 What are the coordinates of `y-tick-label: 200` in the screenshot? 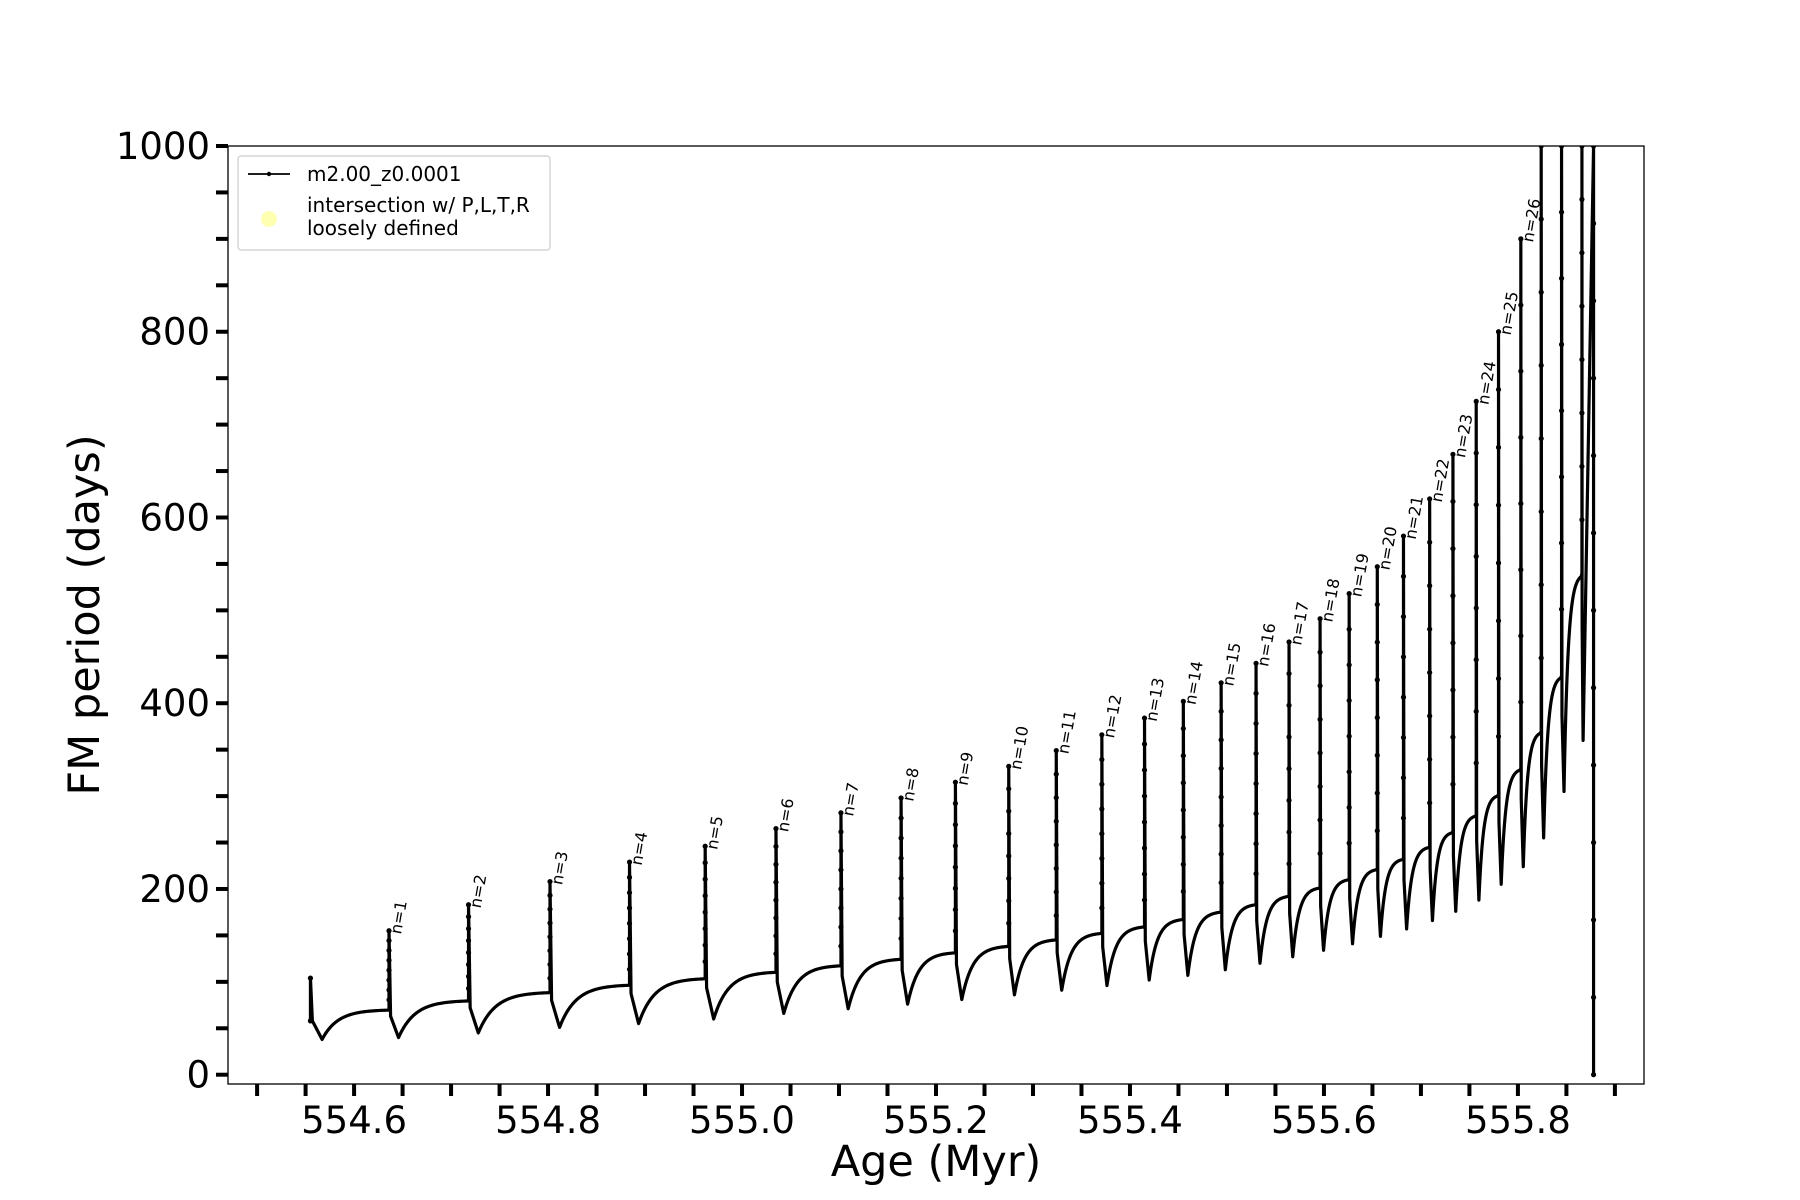 It's located at (174, 889).